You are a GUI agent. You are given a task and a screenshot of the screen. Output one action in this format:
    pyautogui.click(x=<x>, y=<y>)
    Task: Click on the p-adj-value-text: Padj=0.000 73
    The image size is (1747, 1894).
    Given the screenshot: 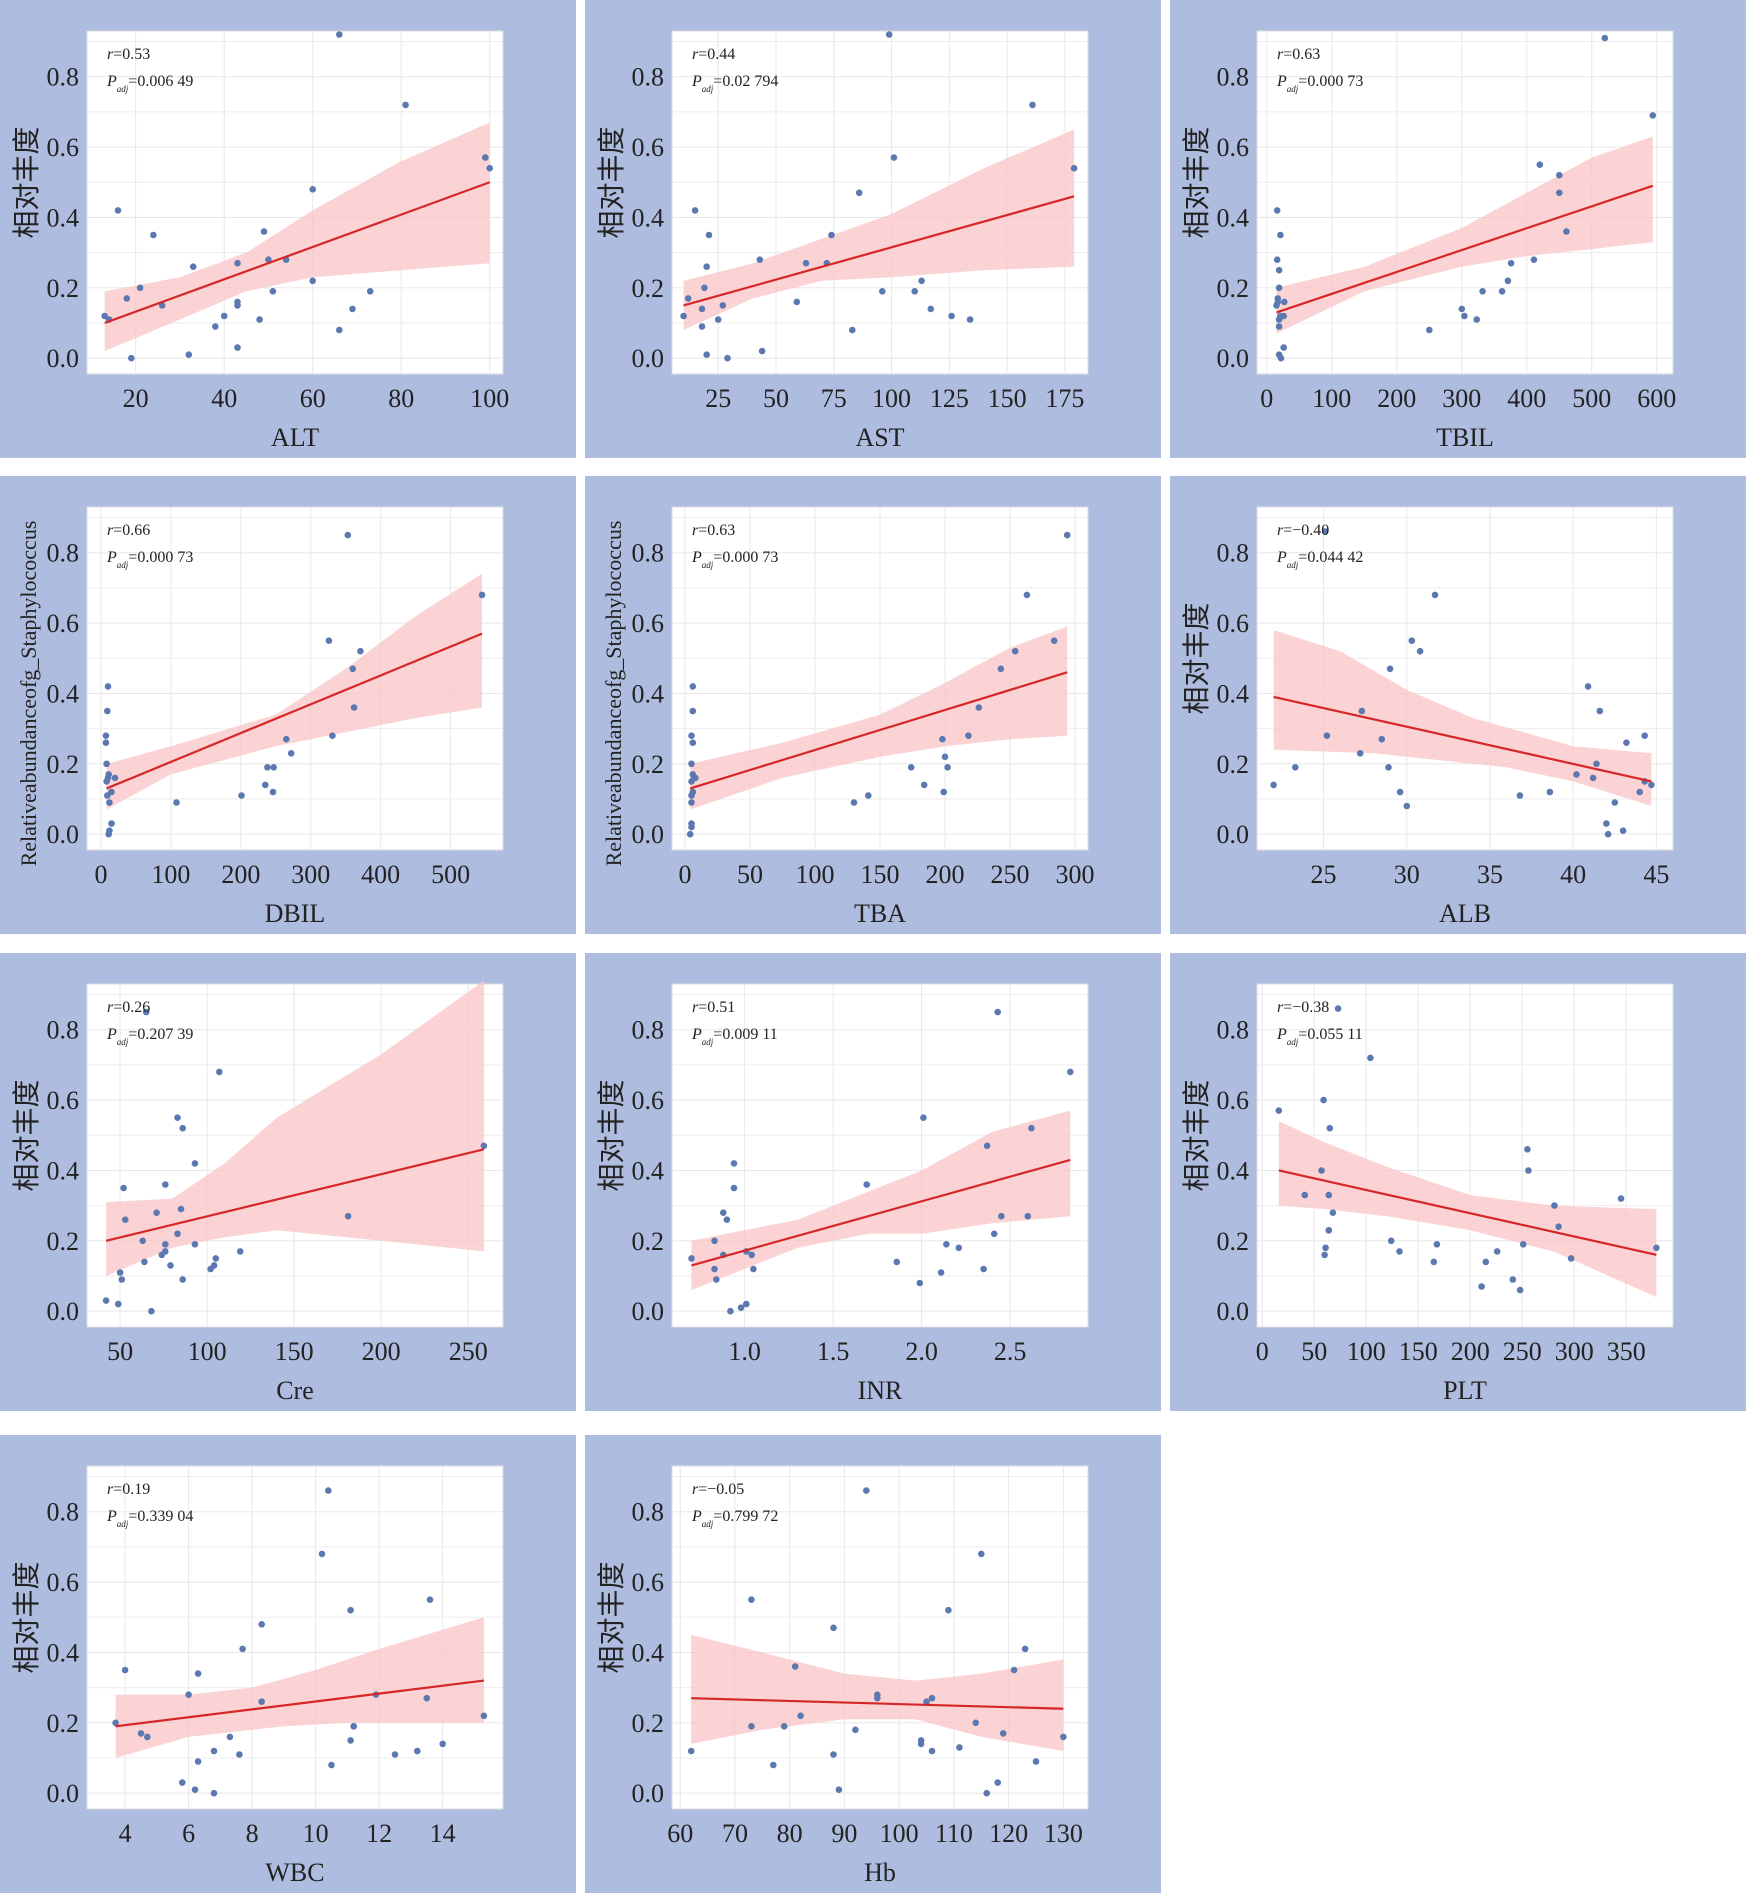 What is the action you would take?
    pyautogui.click(x=149, y=559)
    